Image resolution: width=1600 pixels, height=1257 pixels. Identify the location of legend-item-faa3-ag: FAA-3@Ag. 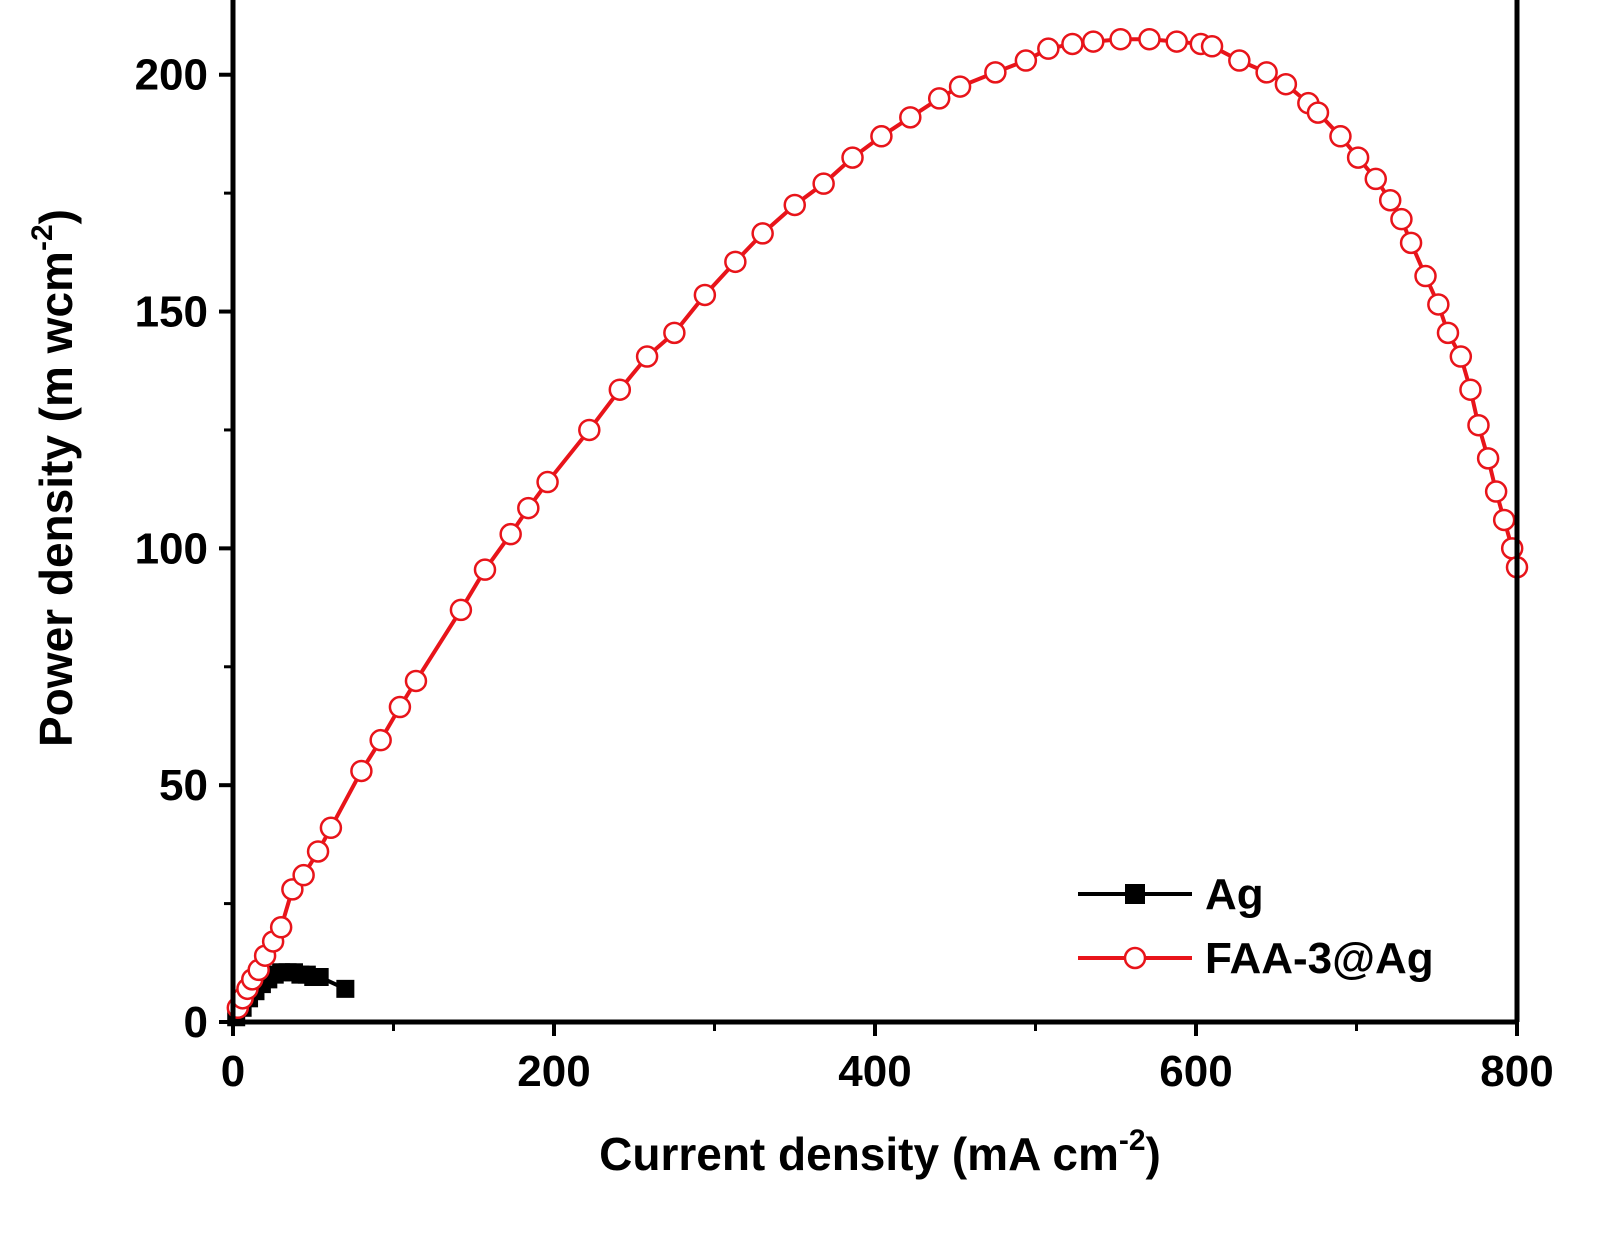
(1256, 958).